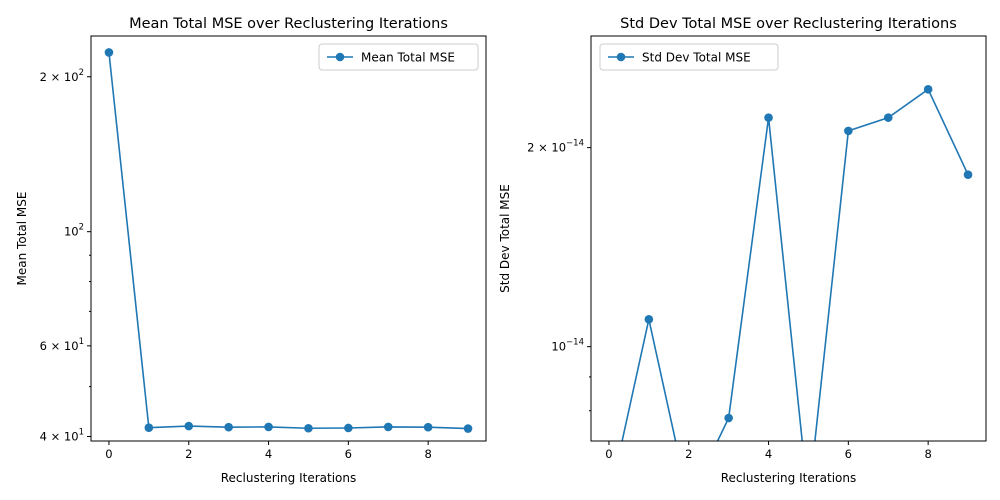 This screenshot has height=500, width=1000. I want to click on y-tick-label: 102, so click(74, 231).